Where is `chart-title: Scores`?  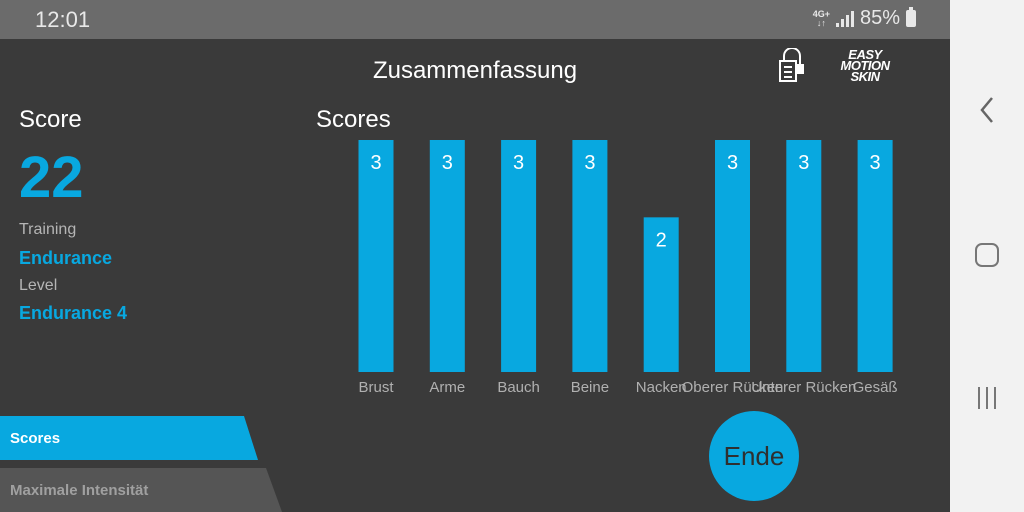
chart-title: Scores is located at coordinates (353, 119).